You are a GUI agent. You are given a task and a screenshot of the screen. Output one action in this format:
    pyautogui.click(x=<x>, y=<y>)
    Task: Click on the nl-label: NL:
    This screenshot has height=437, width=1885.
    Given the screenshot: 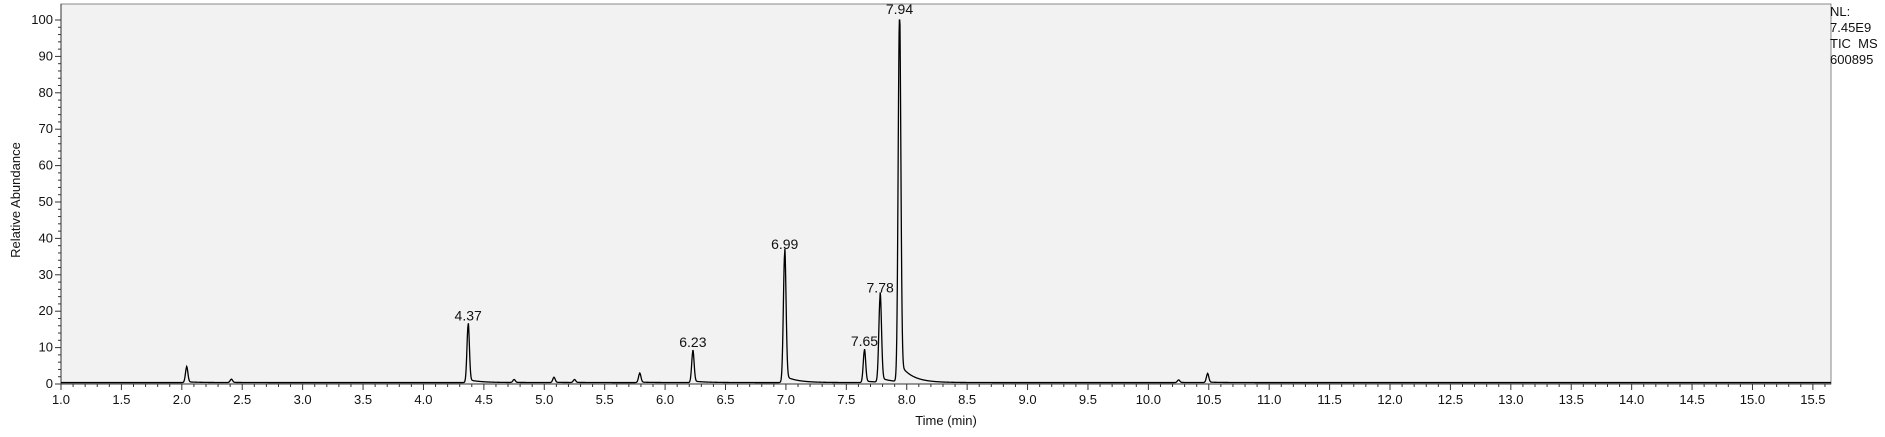 What is the action you would take?
    pyautogui.click(x=1840, y=11)
    